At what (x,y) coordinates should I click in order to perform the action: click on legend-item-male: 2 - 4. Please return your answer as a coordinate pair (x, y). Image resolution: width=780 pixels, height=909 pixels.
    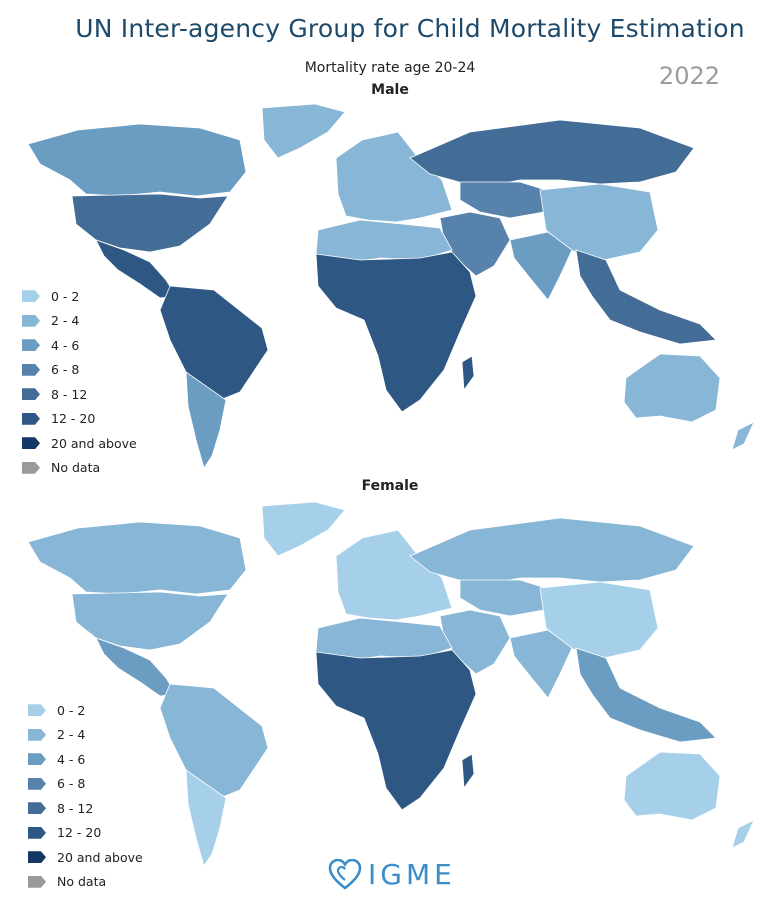
    Looking at the image, I should click on (79, 321).